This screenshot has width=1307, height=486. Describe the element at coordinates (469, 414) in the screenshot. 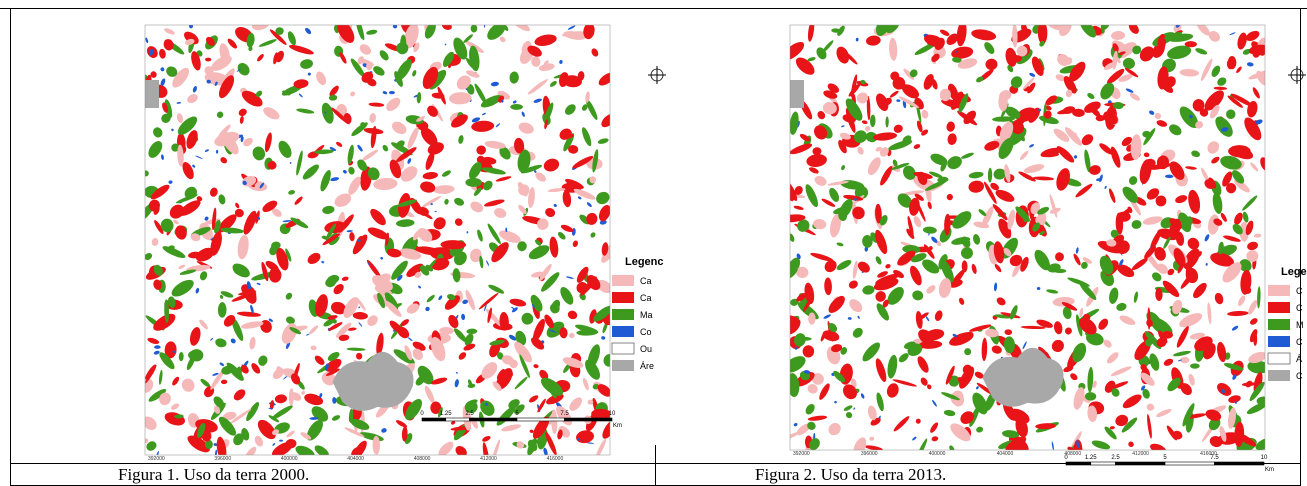

I see `scale-label: 2.5` at that location.